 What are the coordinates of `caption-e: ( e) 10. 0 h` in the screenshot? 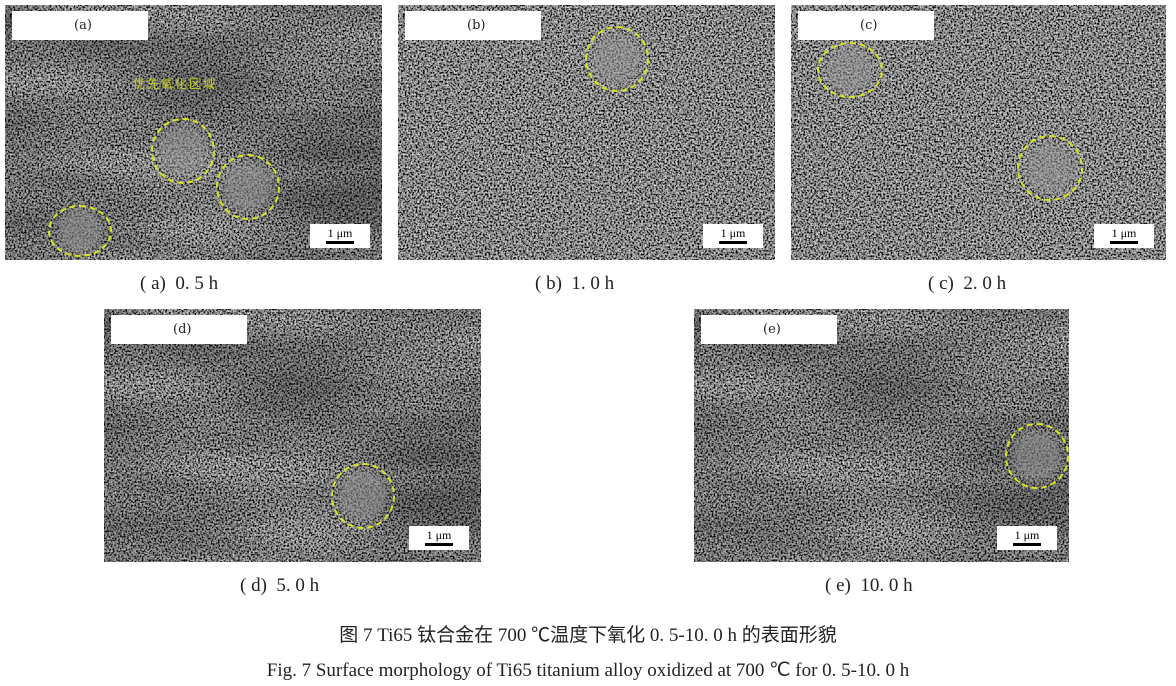 It's located at (869, 585).